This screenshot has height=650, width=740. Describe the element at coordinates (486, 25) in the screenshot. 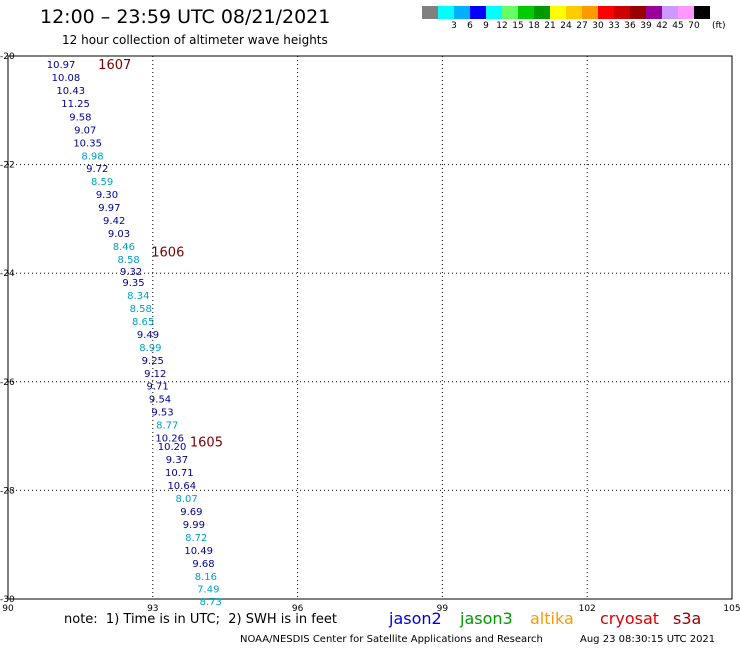

I see `legend-label: 9` at that location.